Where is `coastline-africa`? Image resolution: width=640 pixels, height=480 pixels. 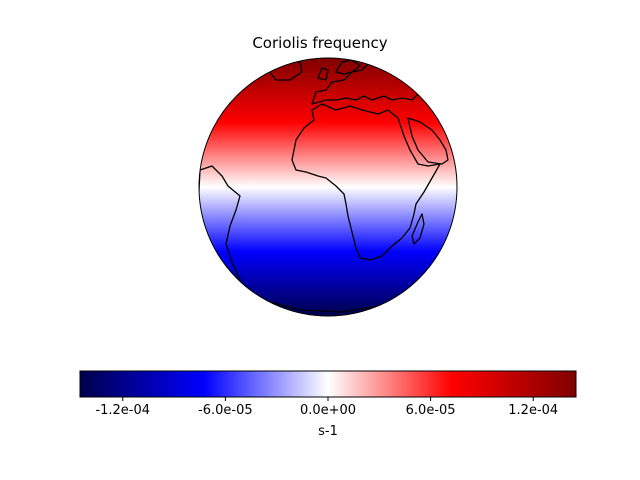 coastline-africa is located at coordinates (366, 182).